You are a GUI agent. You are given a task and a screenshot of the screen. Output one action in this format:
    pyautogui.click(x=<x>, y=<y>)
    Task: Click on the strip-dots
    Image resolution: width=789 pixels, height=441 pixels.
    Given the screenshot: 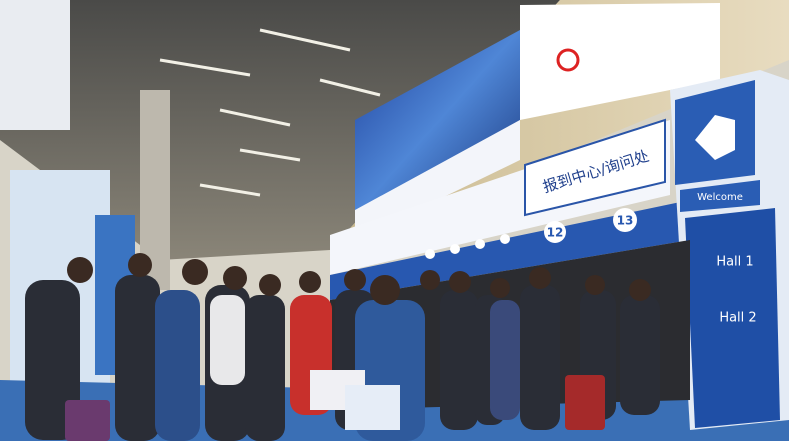 What is the action you would take?
    pyautogui.click(x=467, y=246)
    